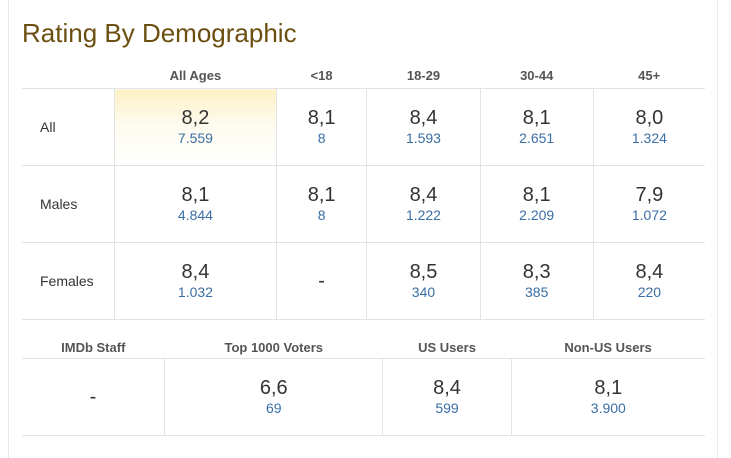 This screenshot has height=458, width=731. Describe the element at coordinates (537, 75) in the screenshot. I see `header-30-44: 30-44` at that location.